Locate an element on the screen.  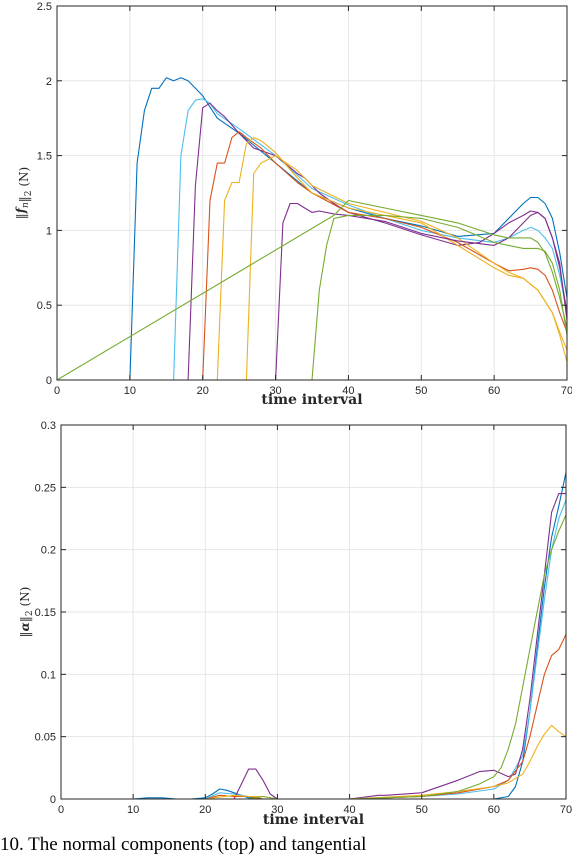
bottom-xtick-label: 0 is located at coordinates (61, 810).